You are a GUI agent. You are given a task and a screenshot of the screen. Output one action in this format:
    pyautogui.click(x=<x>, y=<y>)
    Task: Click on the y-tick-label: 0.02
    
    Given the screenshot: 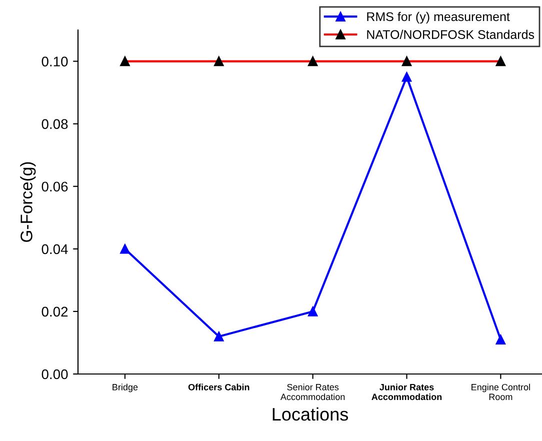 What is the action you would take?
    pyautogui.click(x=55, y=311)
    